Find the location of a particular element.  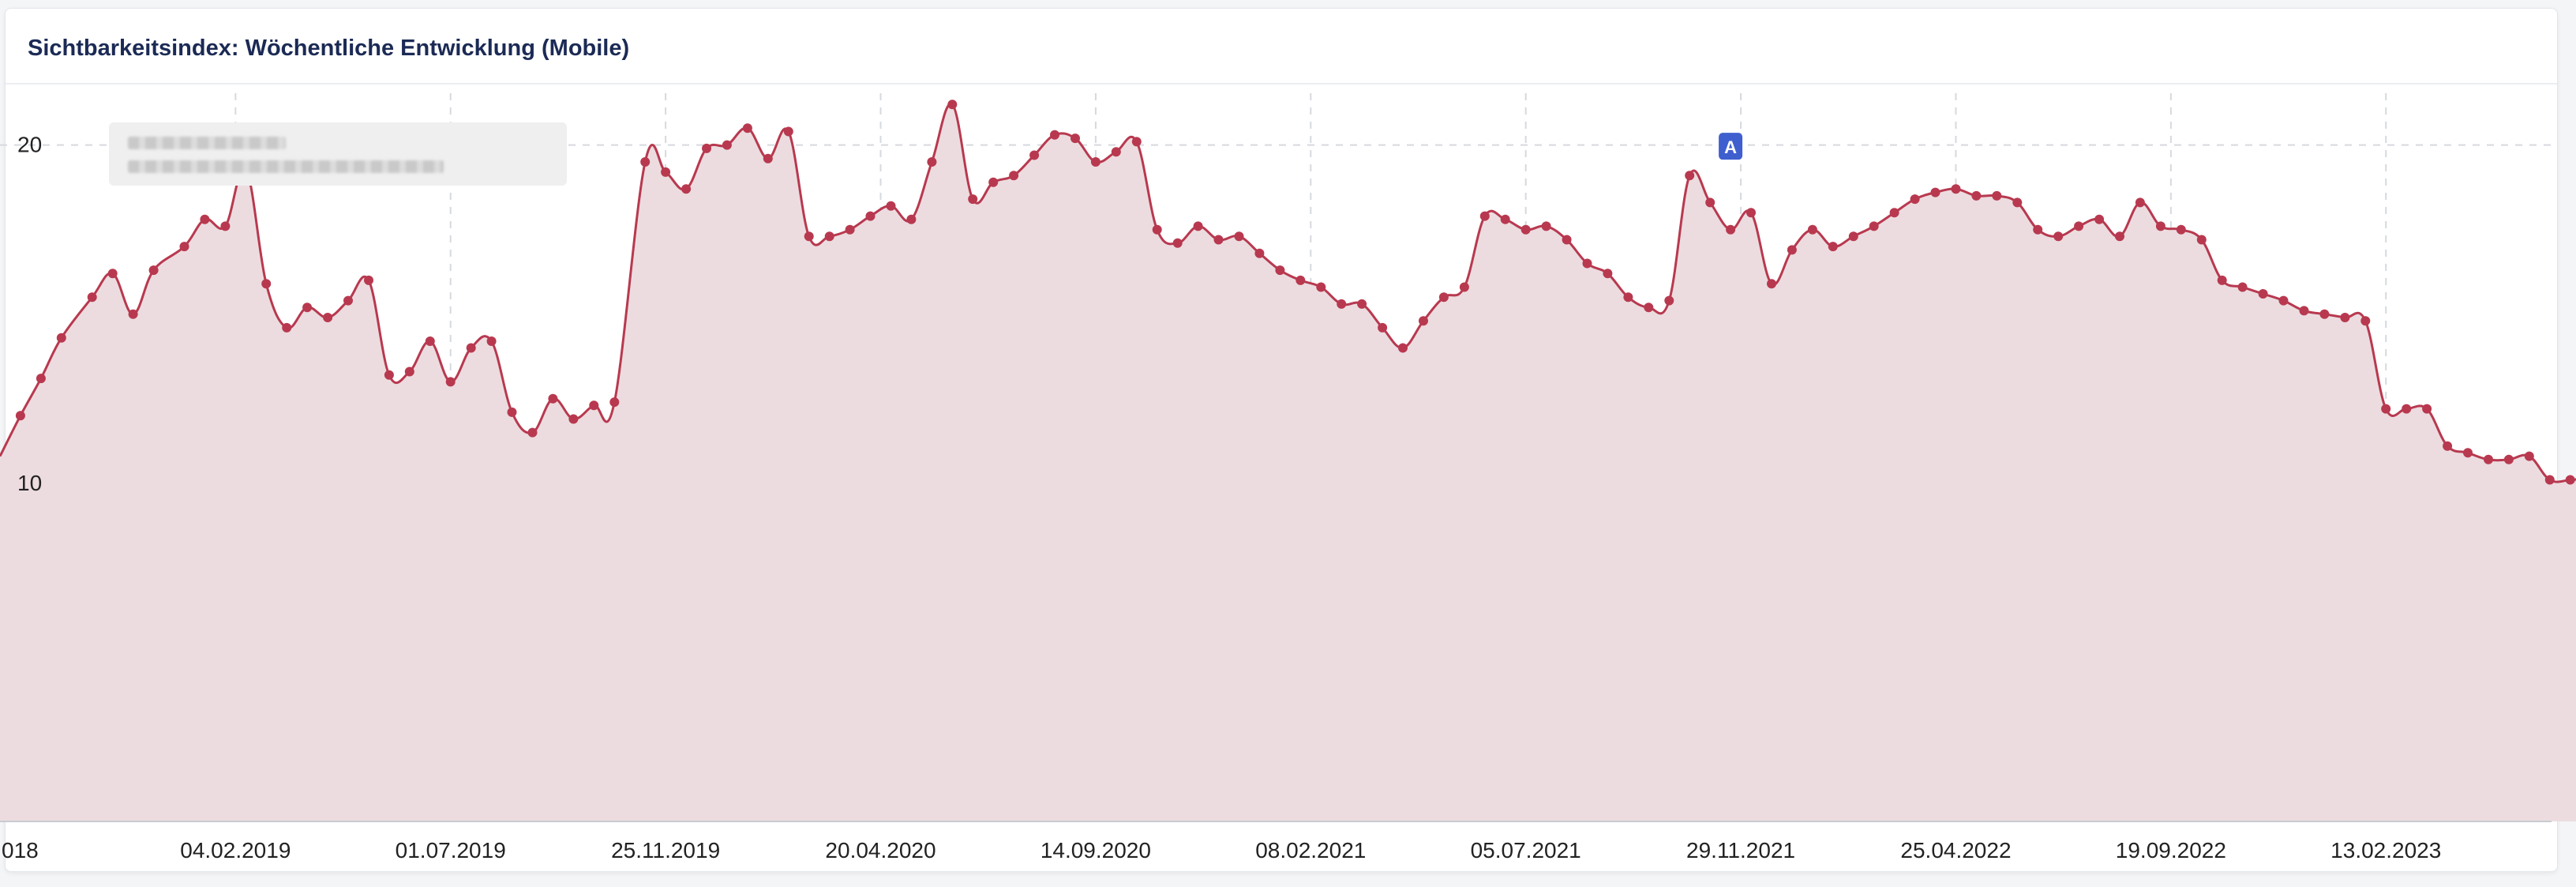

annotation-label: A is located at coordinates (1730, 147).